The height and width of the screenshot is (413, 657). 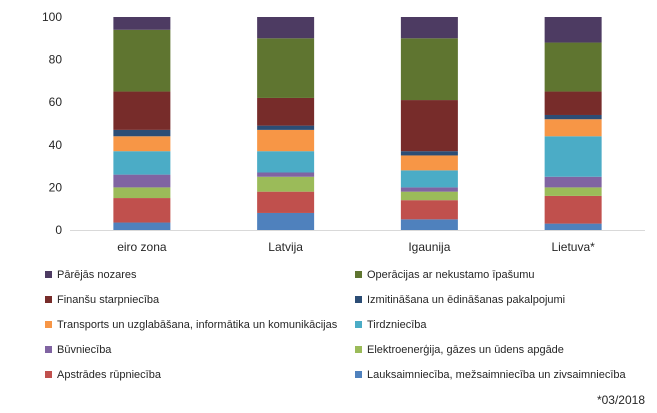 What do you see at coordinates (108, 300) in the screenshot?
I see `legend-label: Finanšu starpniecība` at bounding box center [108, 300].